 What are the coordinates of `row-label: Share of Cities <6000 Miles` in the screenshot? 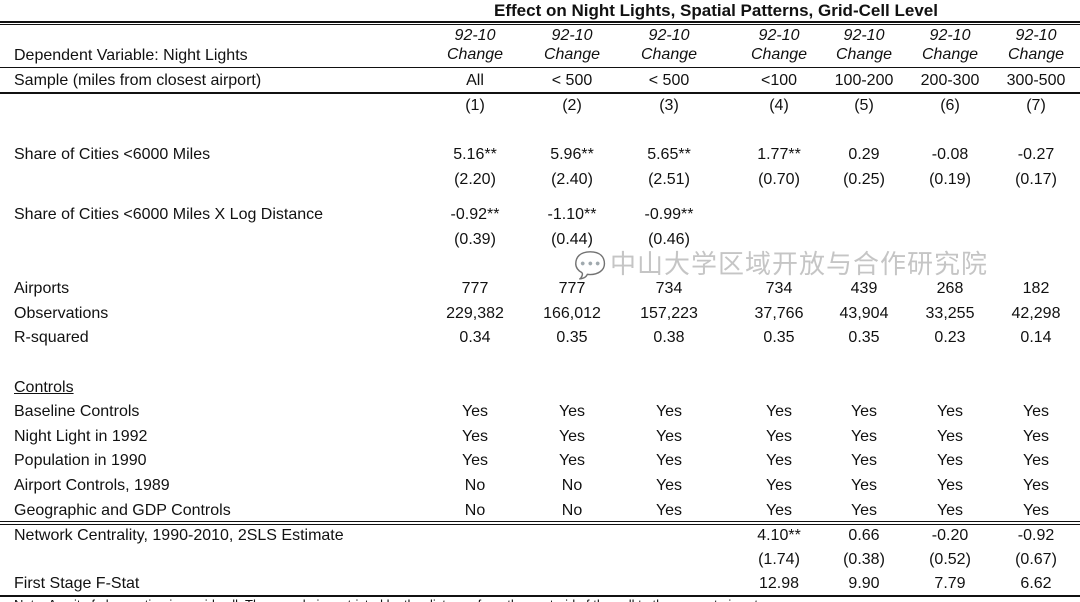 It's located at (112, 154).